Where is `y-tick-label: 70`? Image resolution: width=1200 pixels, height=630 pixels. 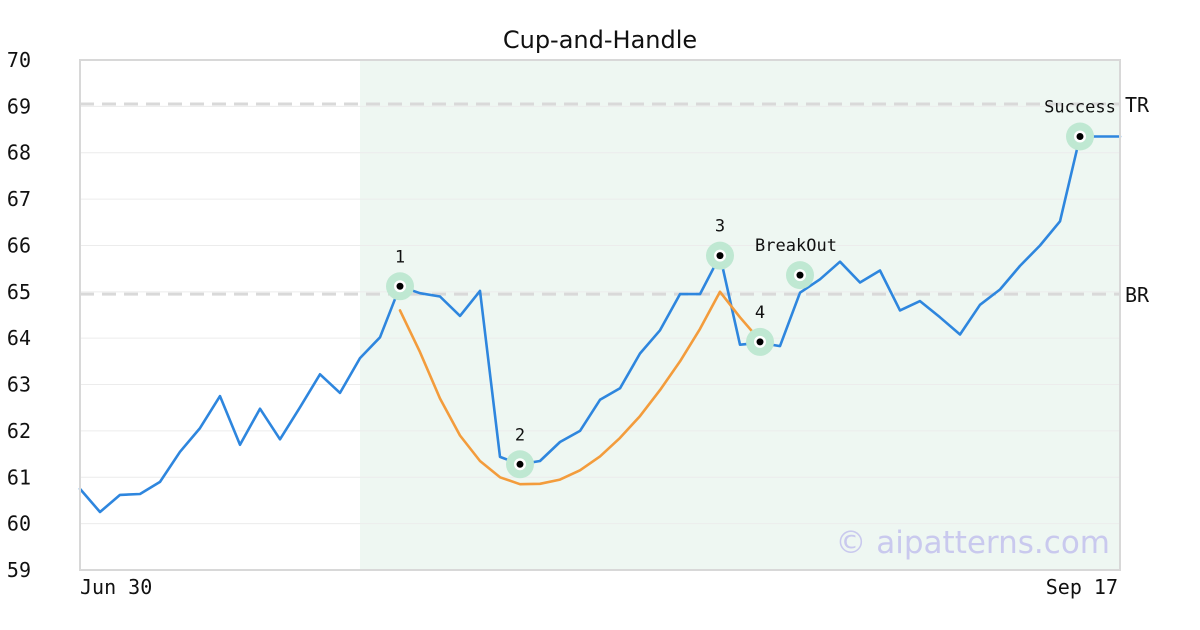 y-tick-label: 70 is located at coordinates (19, 60).